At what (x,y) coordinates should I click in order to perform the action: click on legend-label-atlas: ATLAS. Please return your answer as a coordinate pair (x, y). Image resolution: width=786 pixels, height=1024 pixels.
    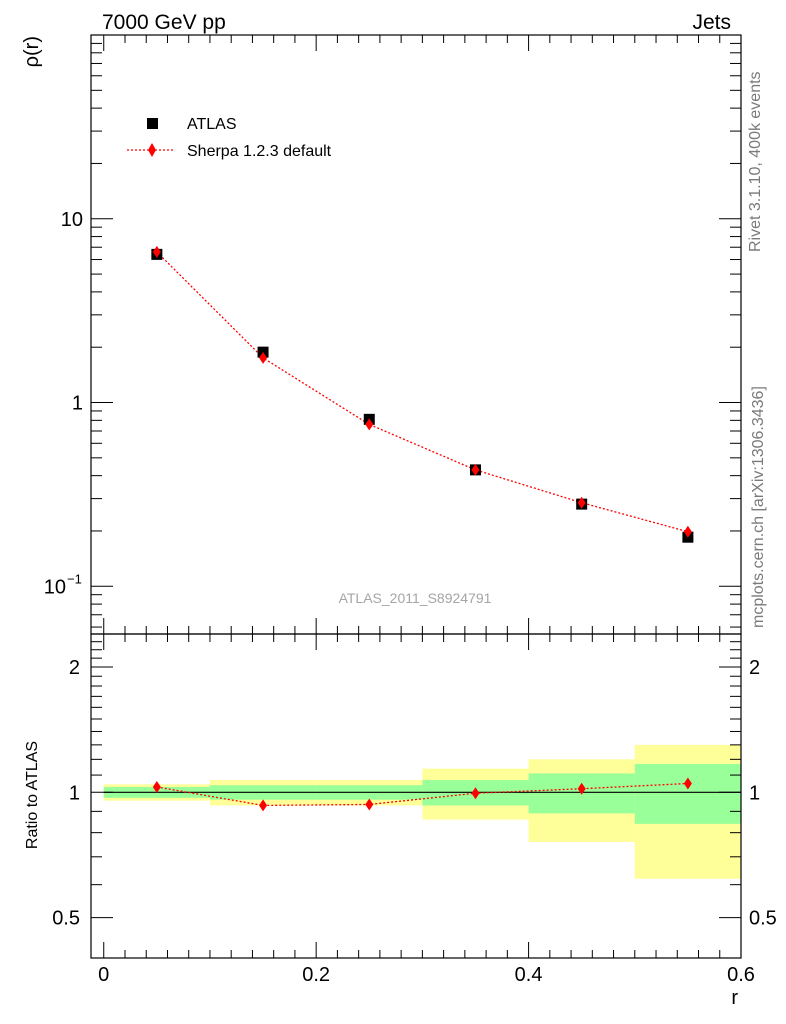
    Looking at the image, I should click on (212, 124).